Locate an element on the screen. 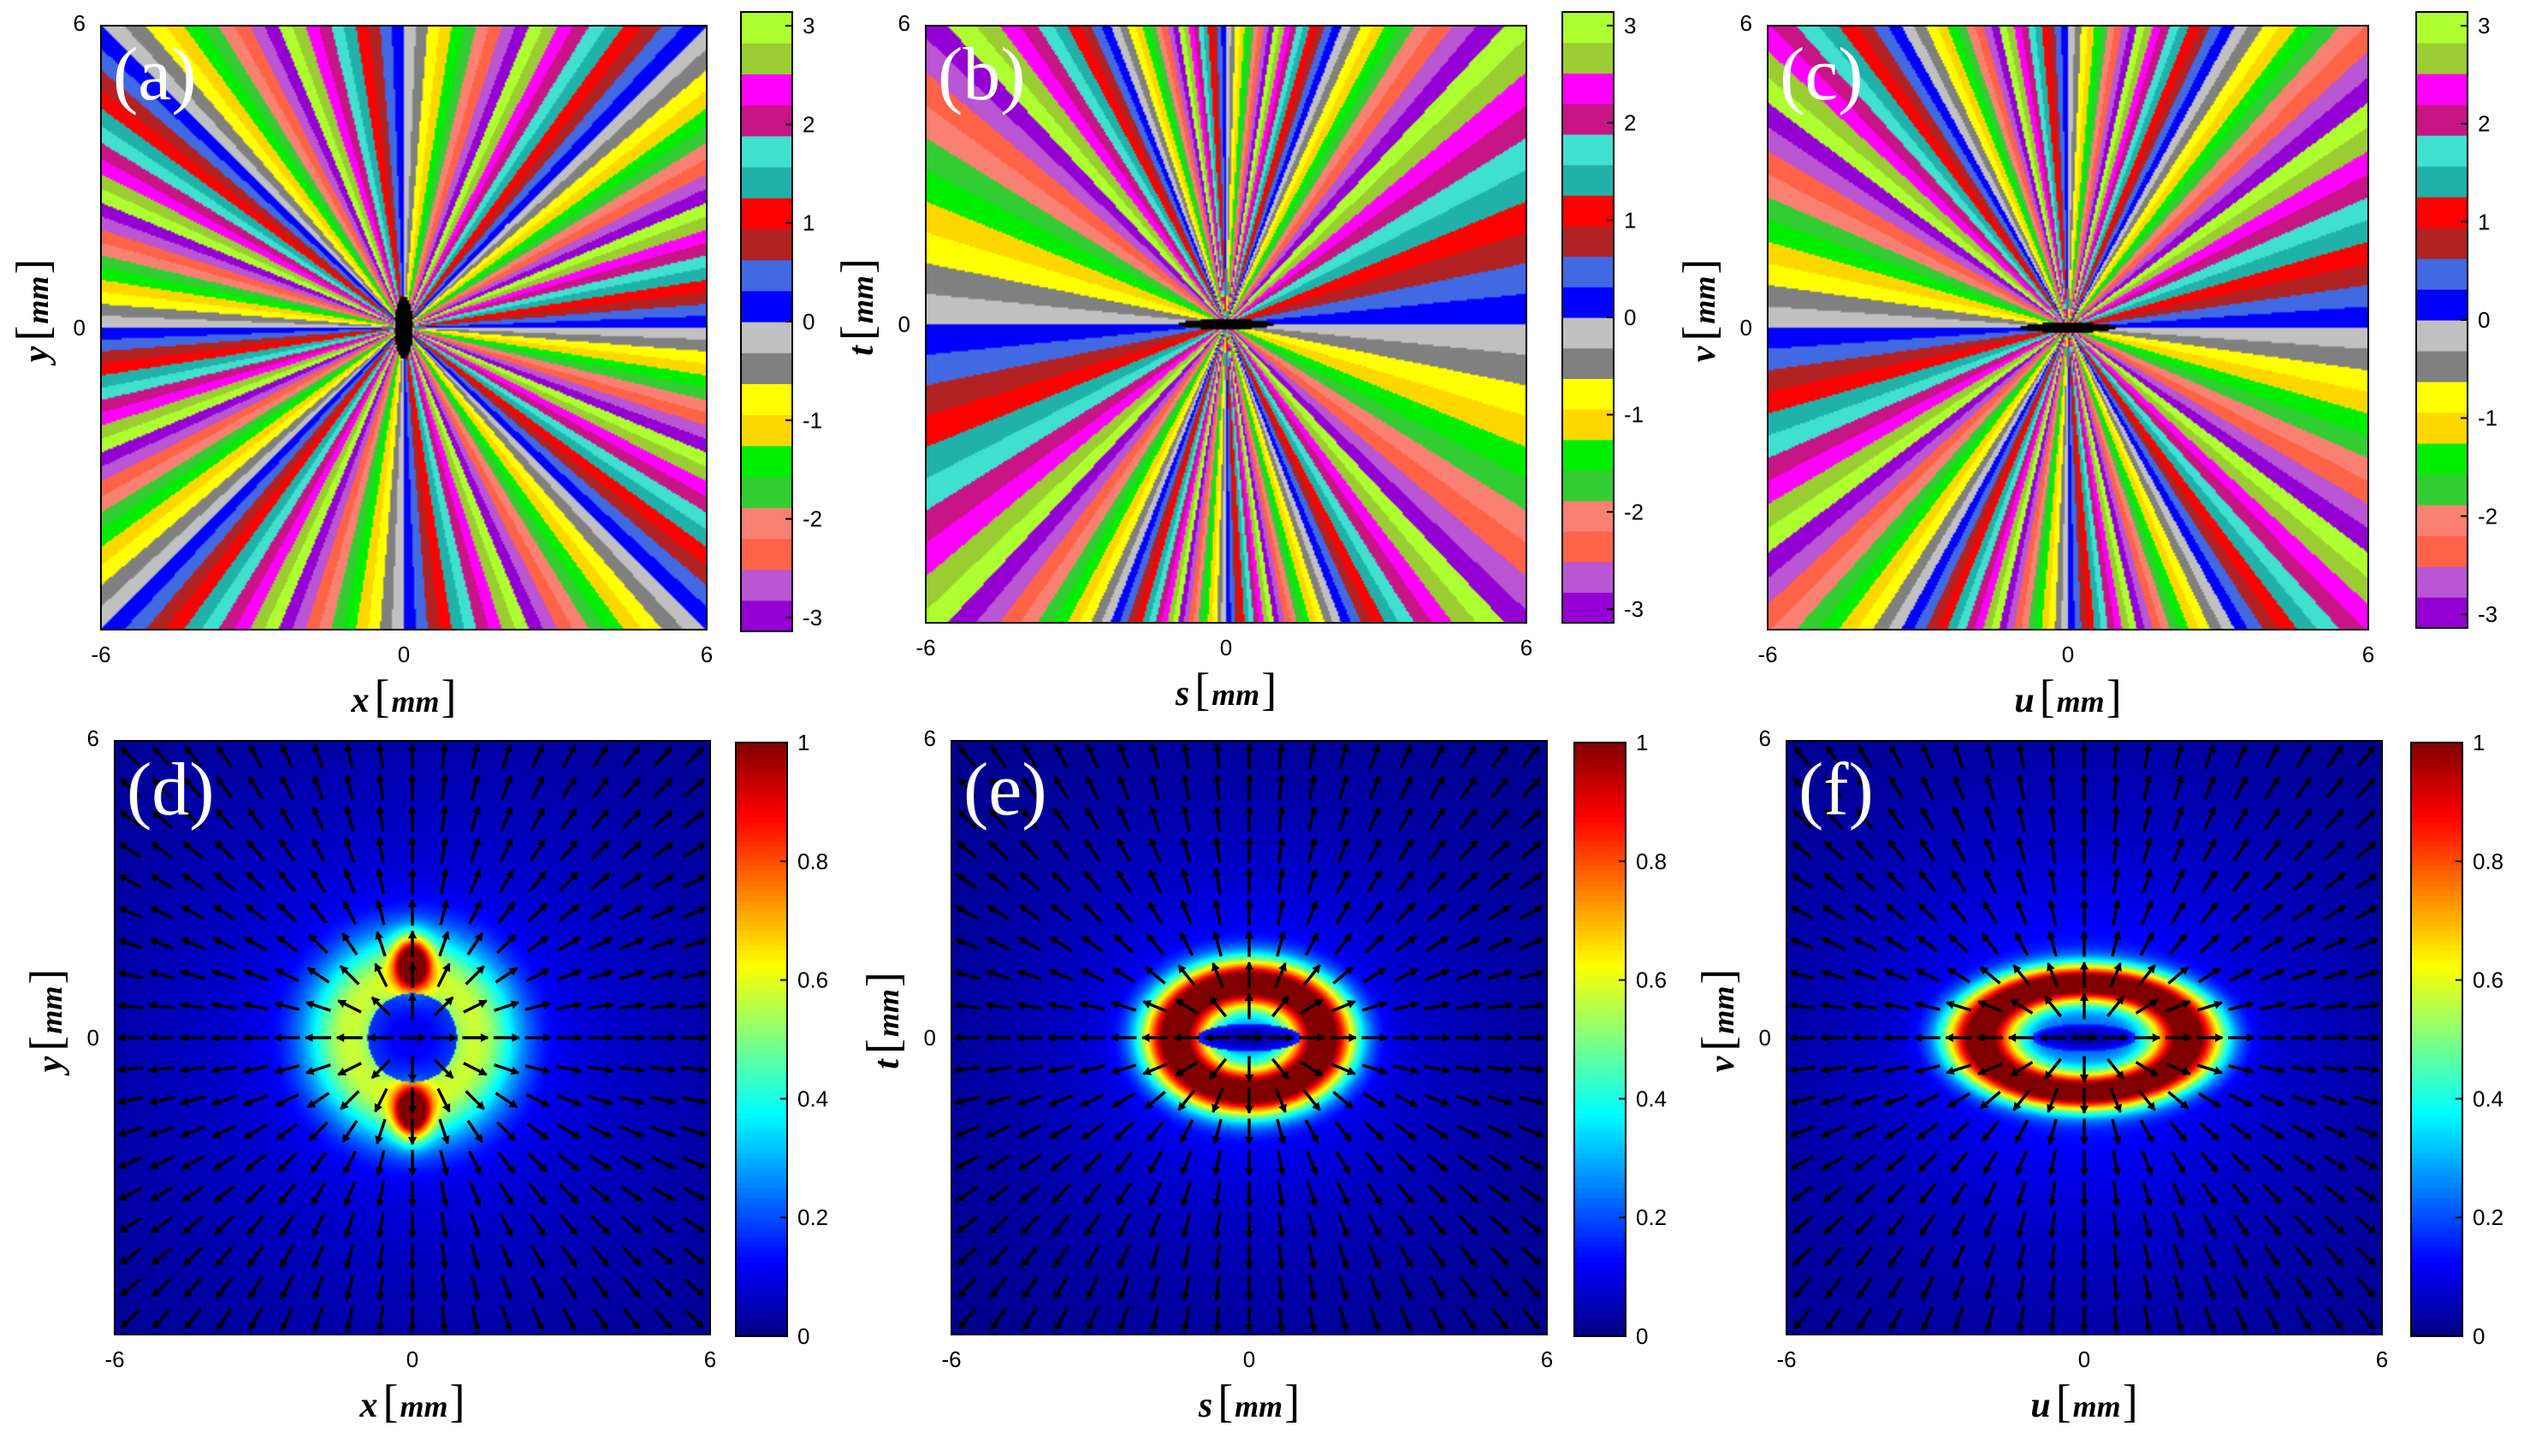 This screenshot has width=2524, height=1456. x-tick-label: -6 is located at coordinates (1786, 1359).